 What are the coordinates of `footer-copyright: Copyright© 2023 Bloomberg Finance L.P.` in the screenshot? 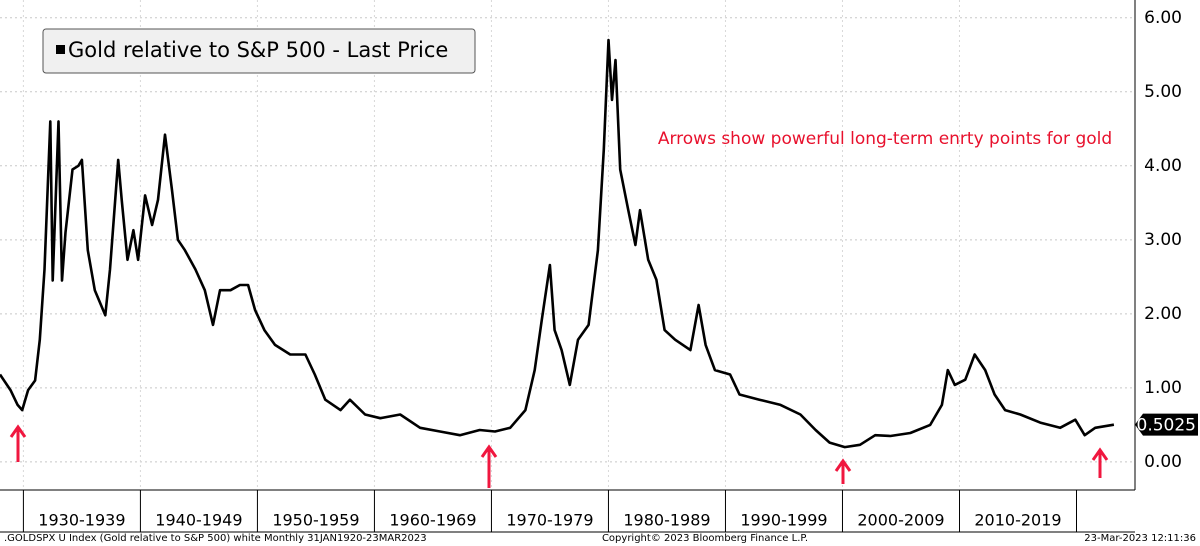 It's located at (705, 538).